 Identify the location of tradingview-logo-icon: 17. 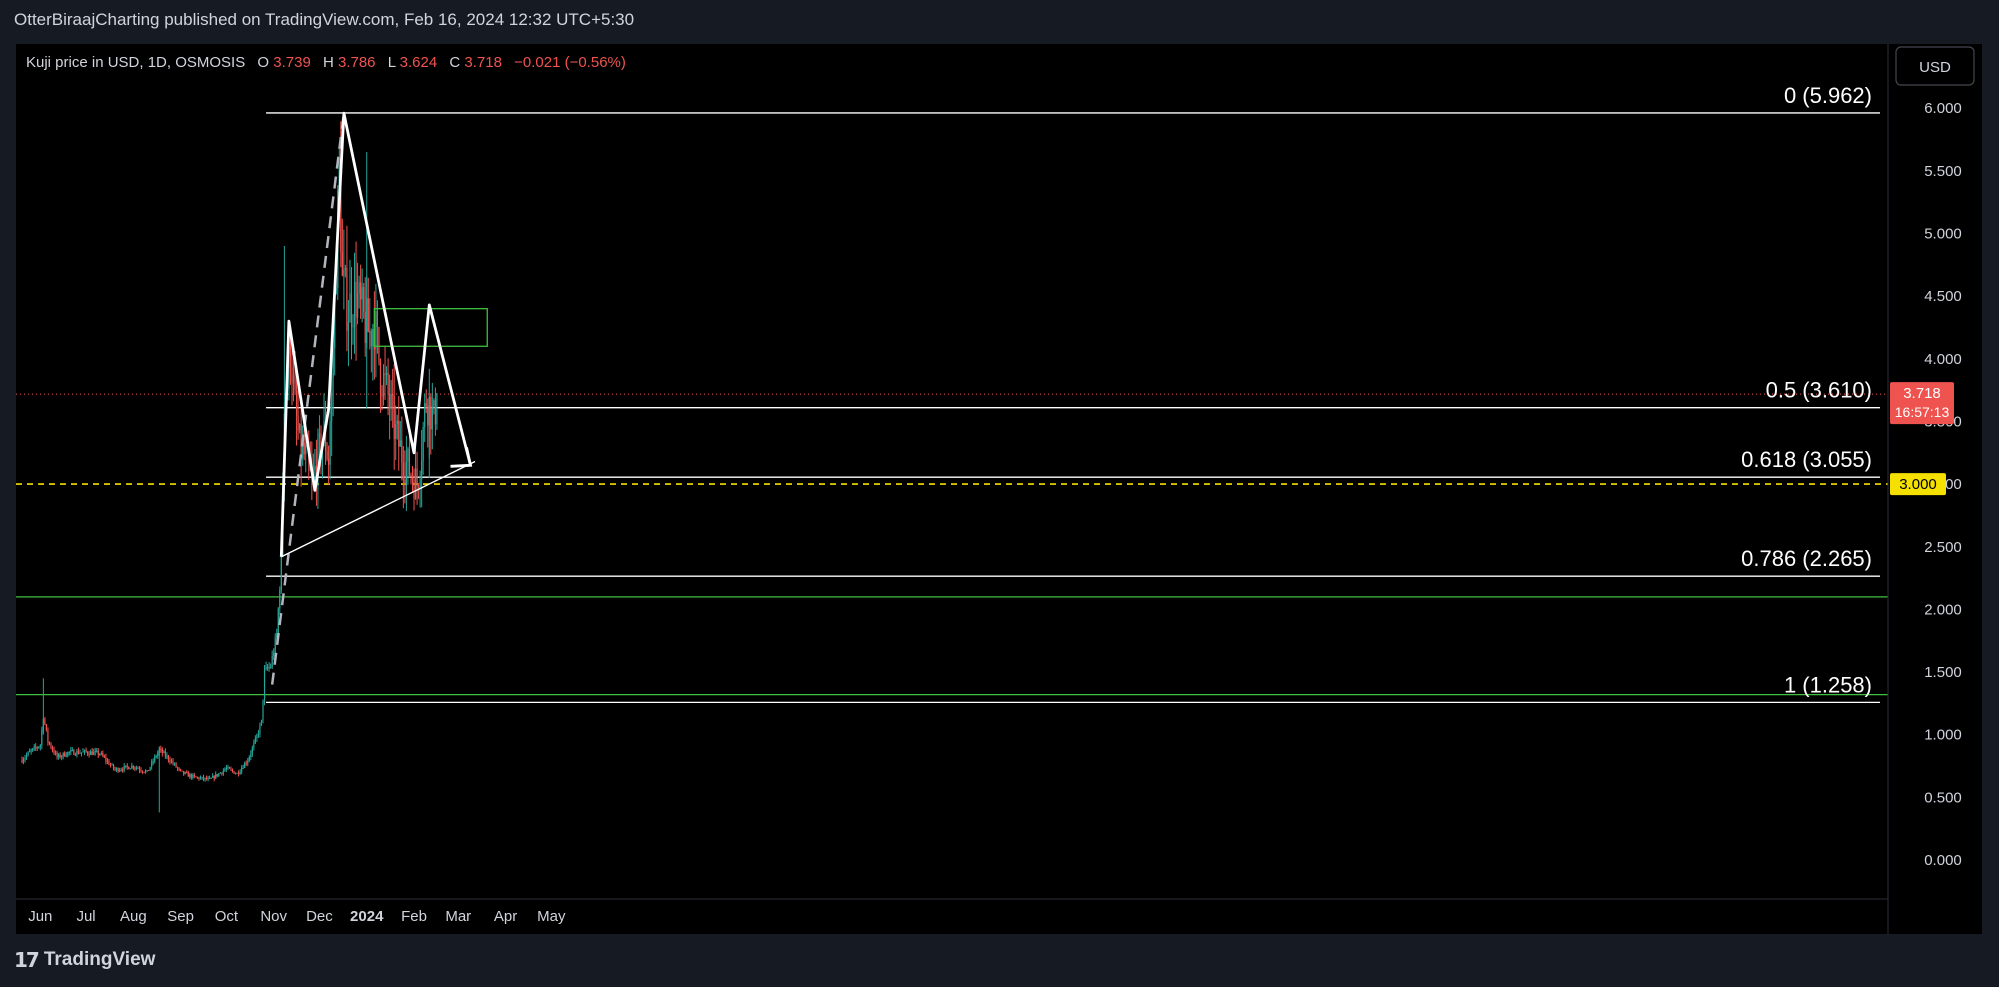
(27, 960).